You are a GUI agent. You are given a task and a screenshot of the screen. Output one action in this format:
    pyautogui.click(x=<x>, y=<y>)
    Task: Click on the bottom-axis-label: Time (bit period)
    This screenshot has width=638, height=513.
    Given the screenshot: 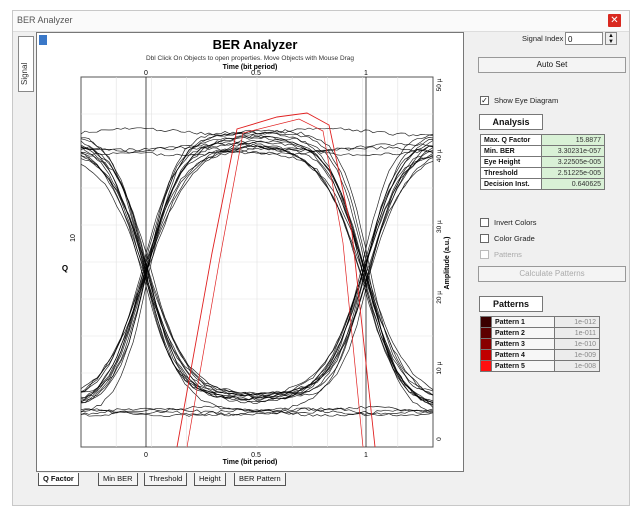 What is the action you would take?
    pyautogui.click(x=250, y=462)
    